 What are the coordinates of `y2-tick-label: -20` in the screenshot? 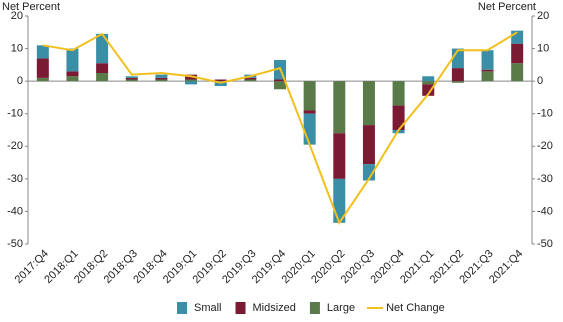 It's located at (545, 146).